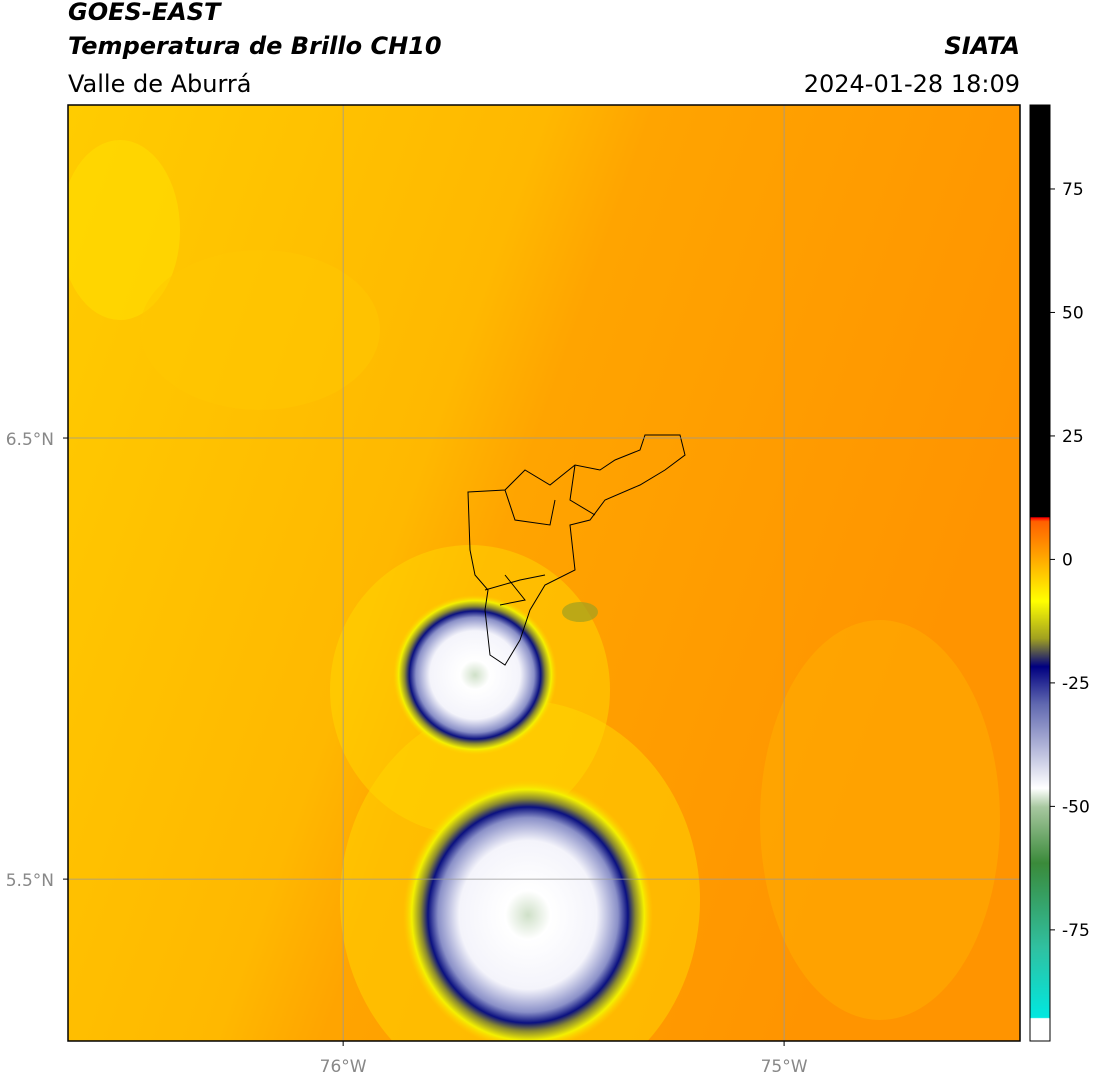 The width and height of the screenshot is (1094, 1078). I want to click on y-tick-label: 5.5°N, so click(30, 881).